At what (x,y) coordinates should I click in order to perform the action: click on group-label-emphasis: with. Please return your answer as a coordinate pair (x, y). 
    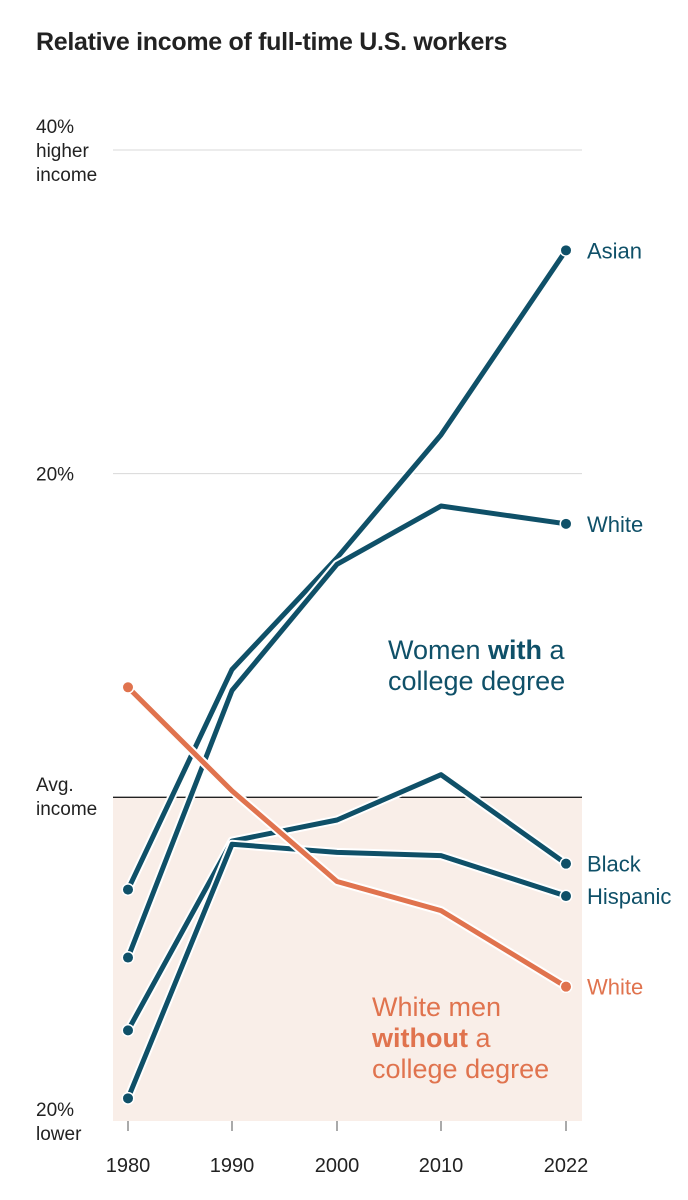
    Looking at the image, I should click on (514, 650).